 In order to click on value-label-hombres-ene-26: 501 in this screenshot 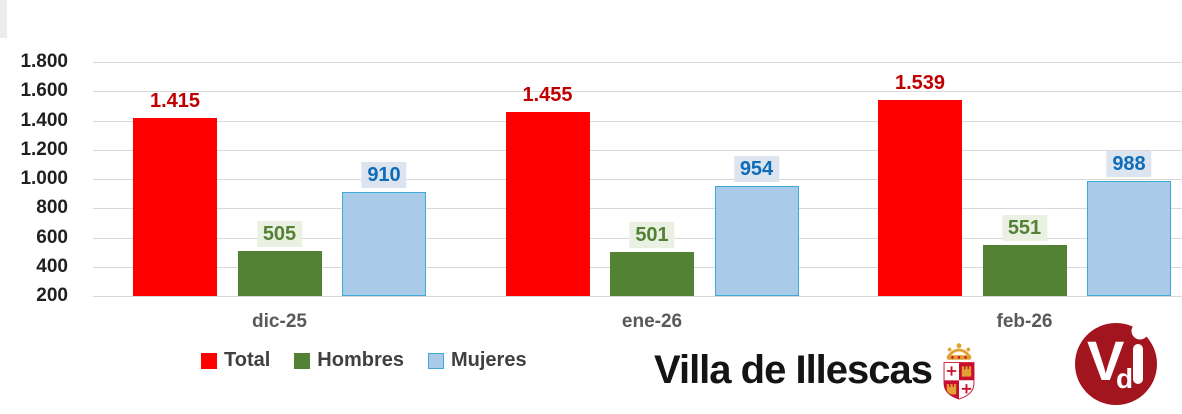, I will do `click(652, 234)`.